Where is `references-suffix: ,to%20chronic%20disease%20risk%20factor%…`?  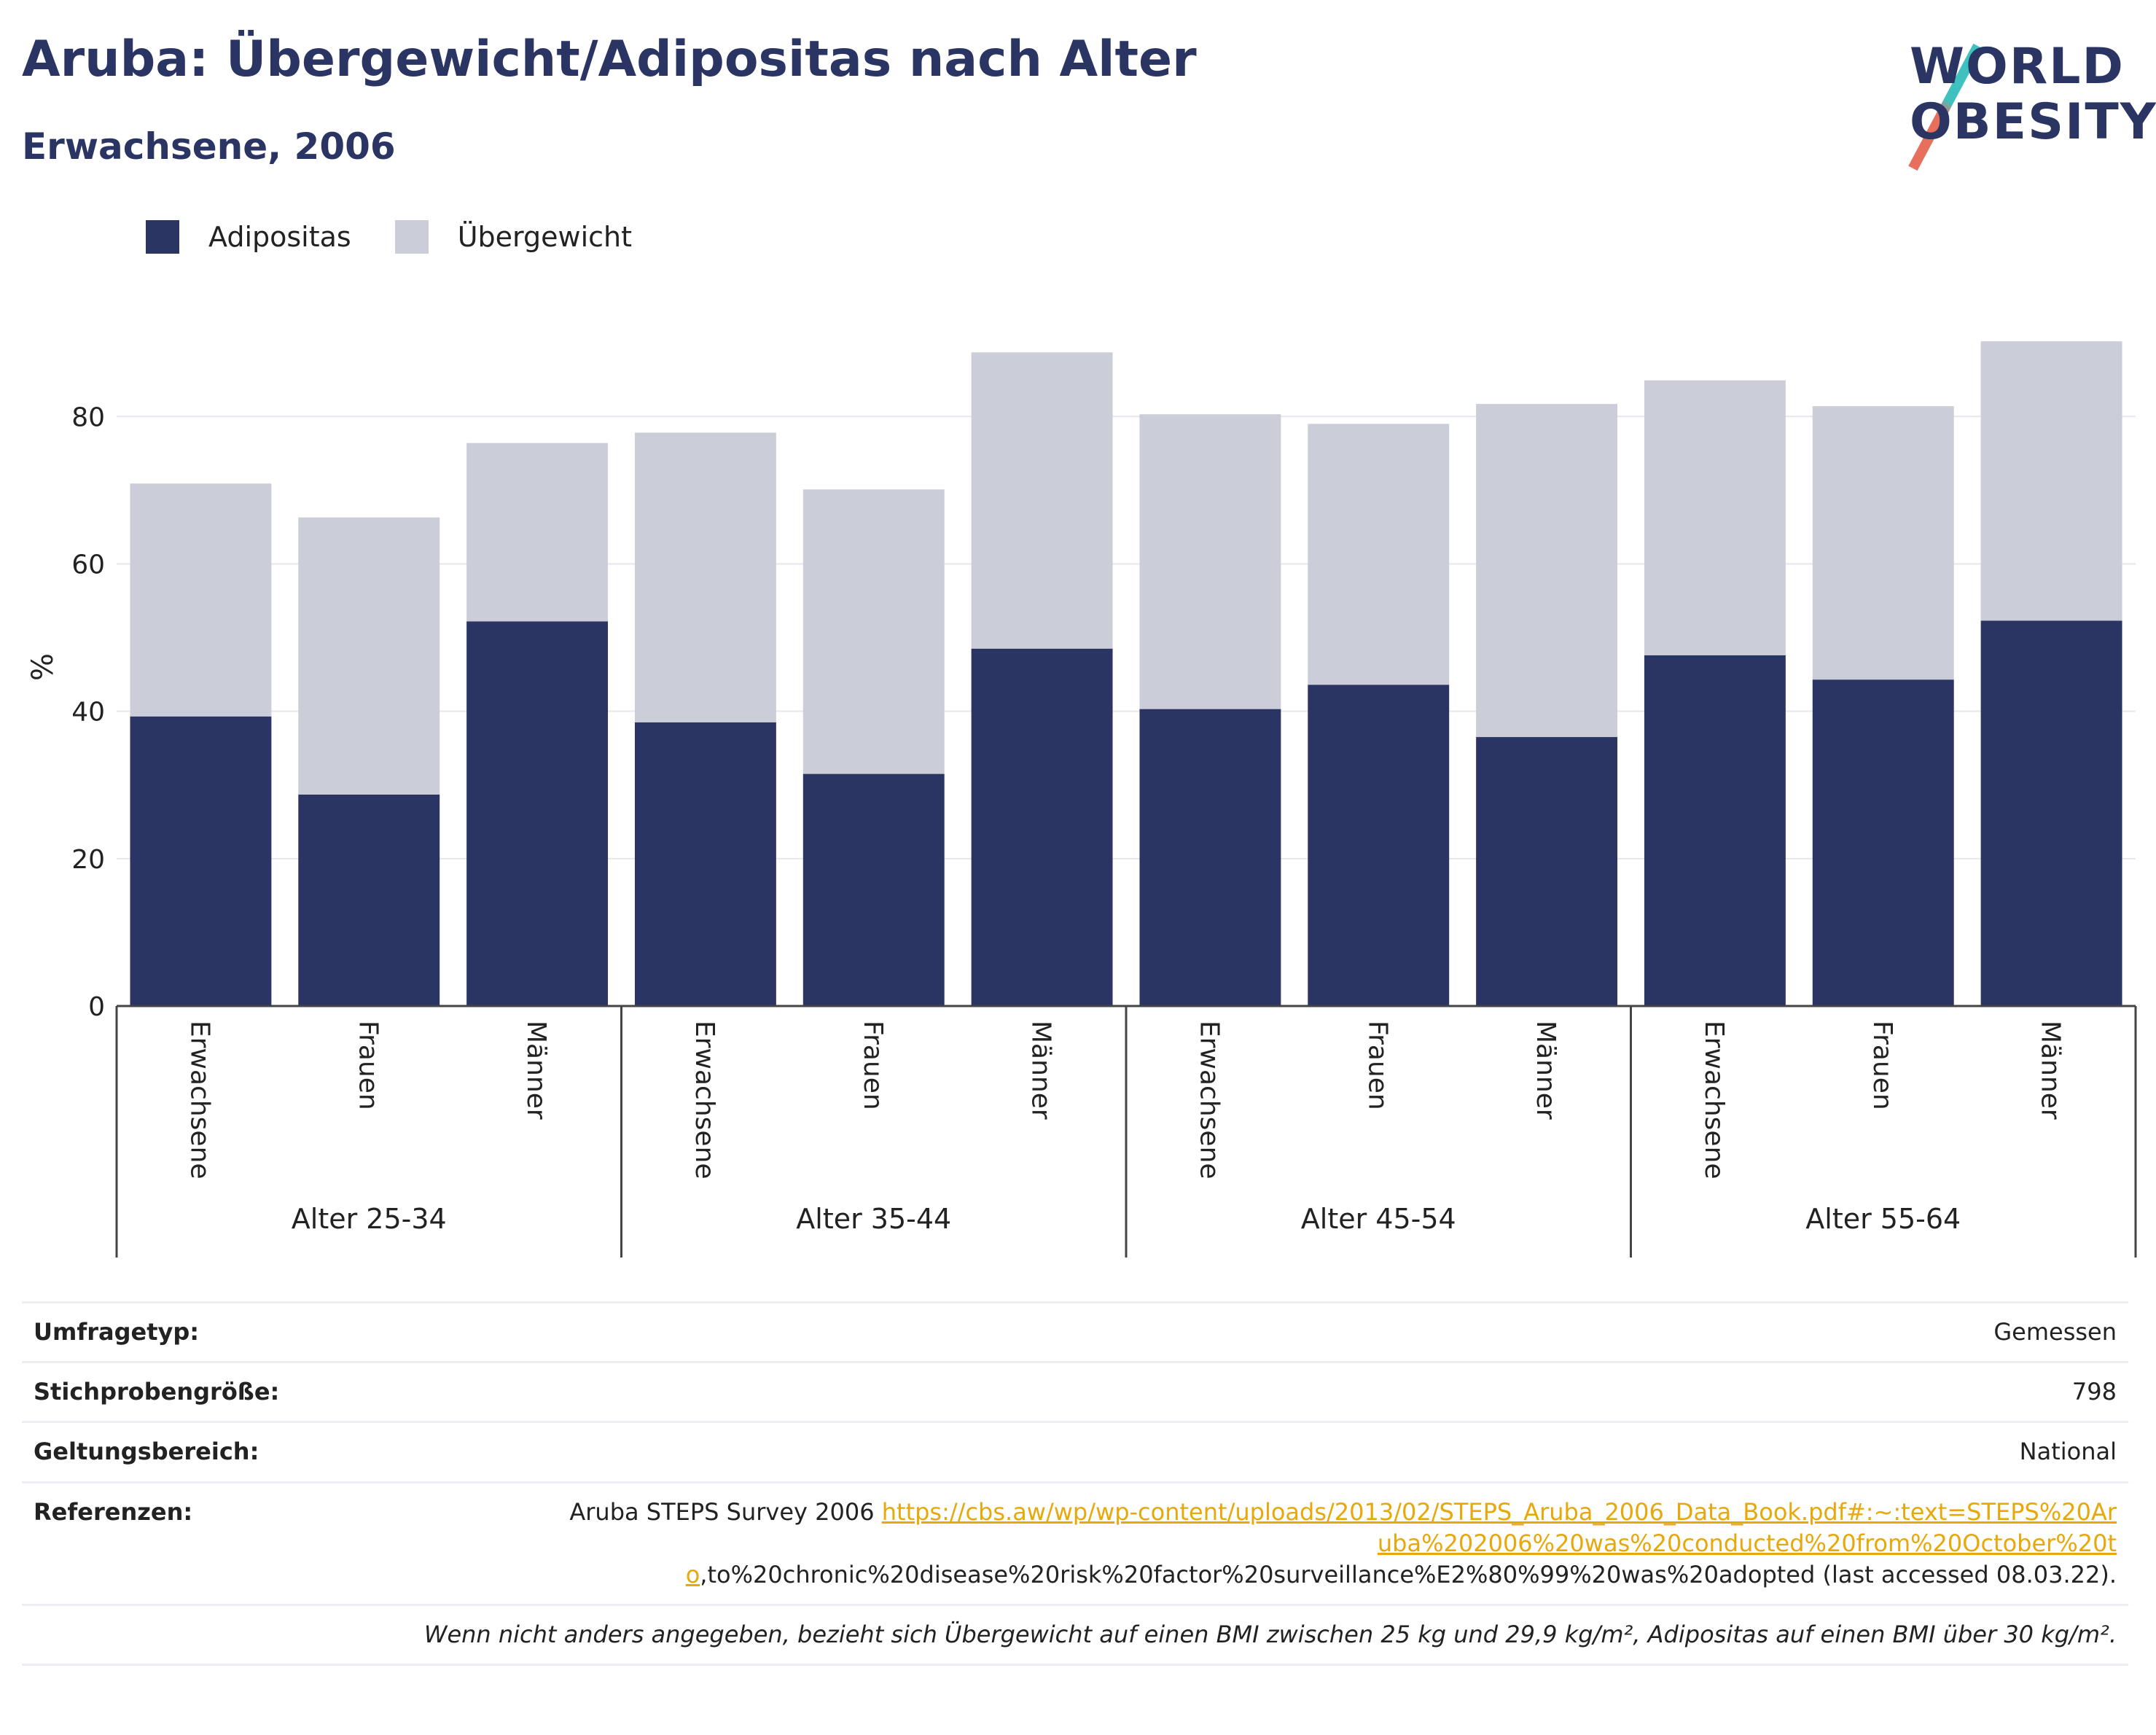 references-suffix: ,to%20chronic%20disease%20risk%20factor%… is located at coordinates (1409, 1574).